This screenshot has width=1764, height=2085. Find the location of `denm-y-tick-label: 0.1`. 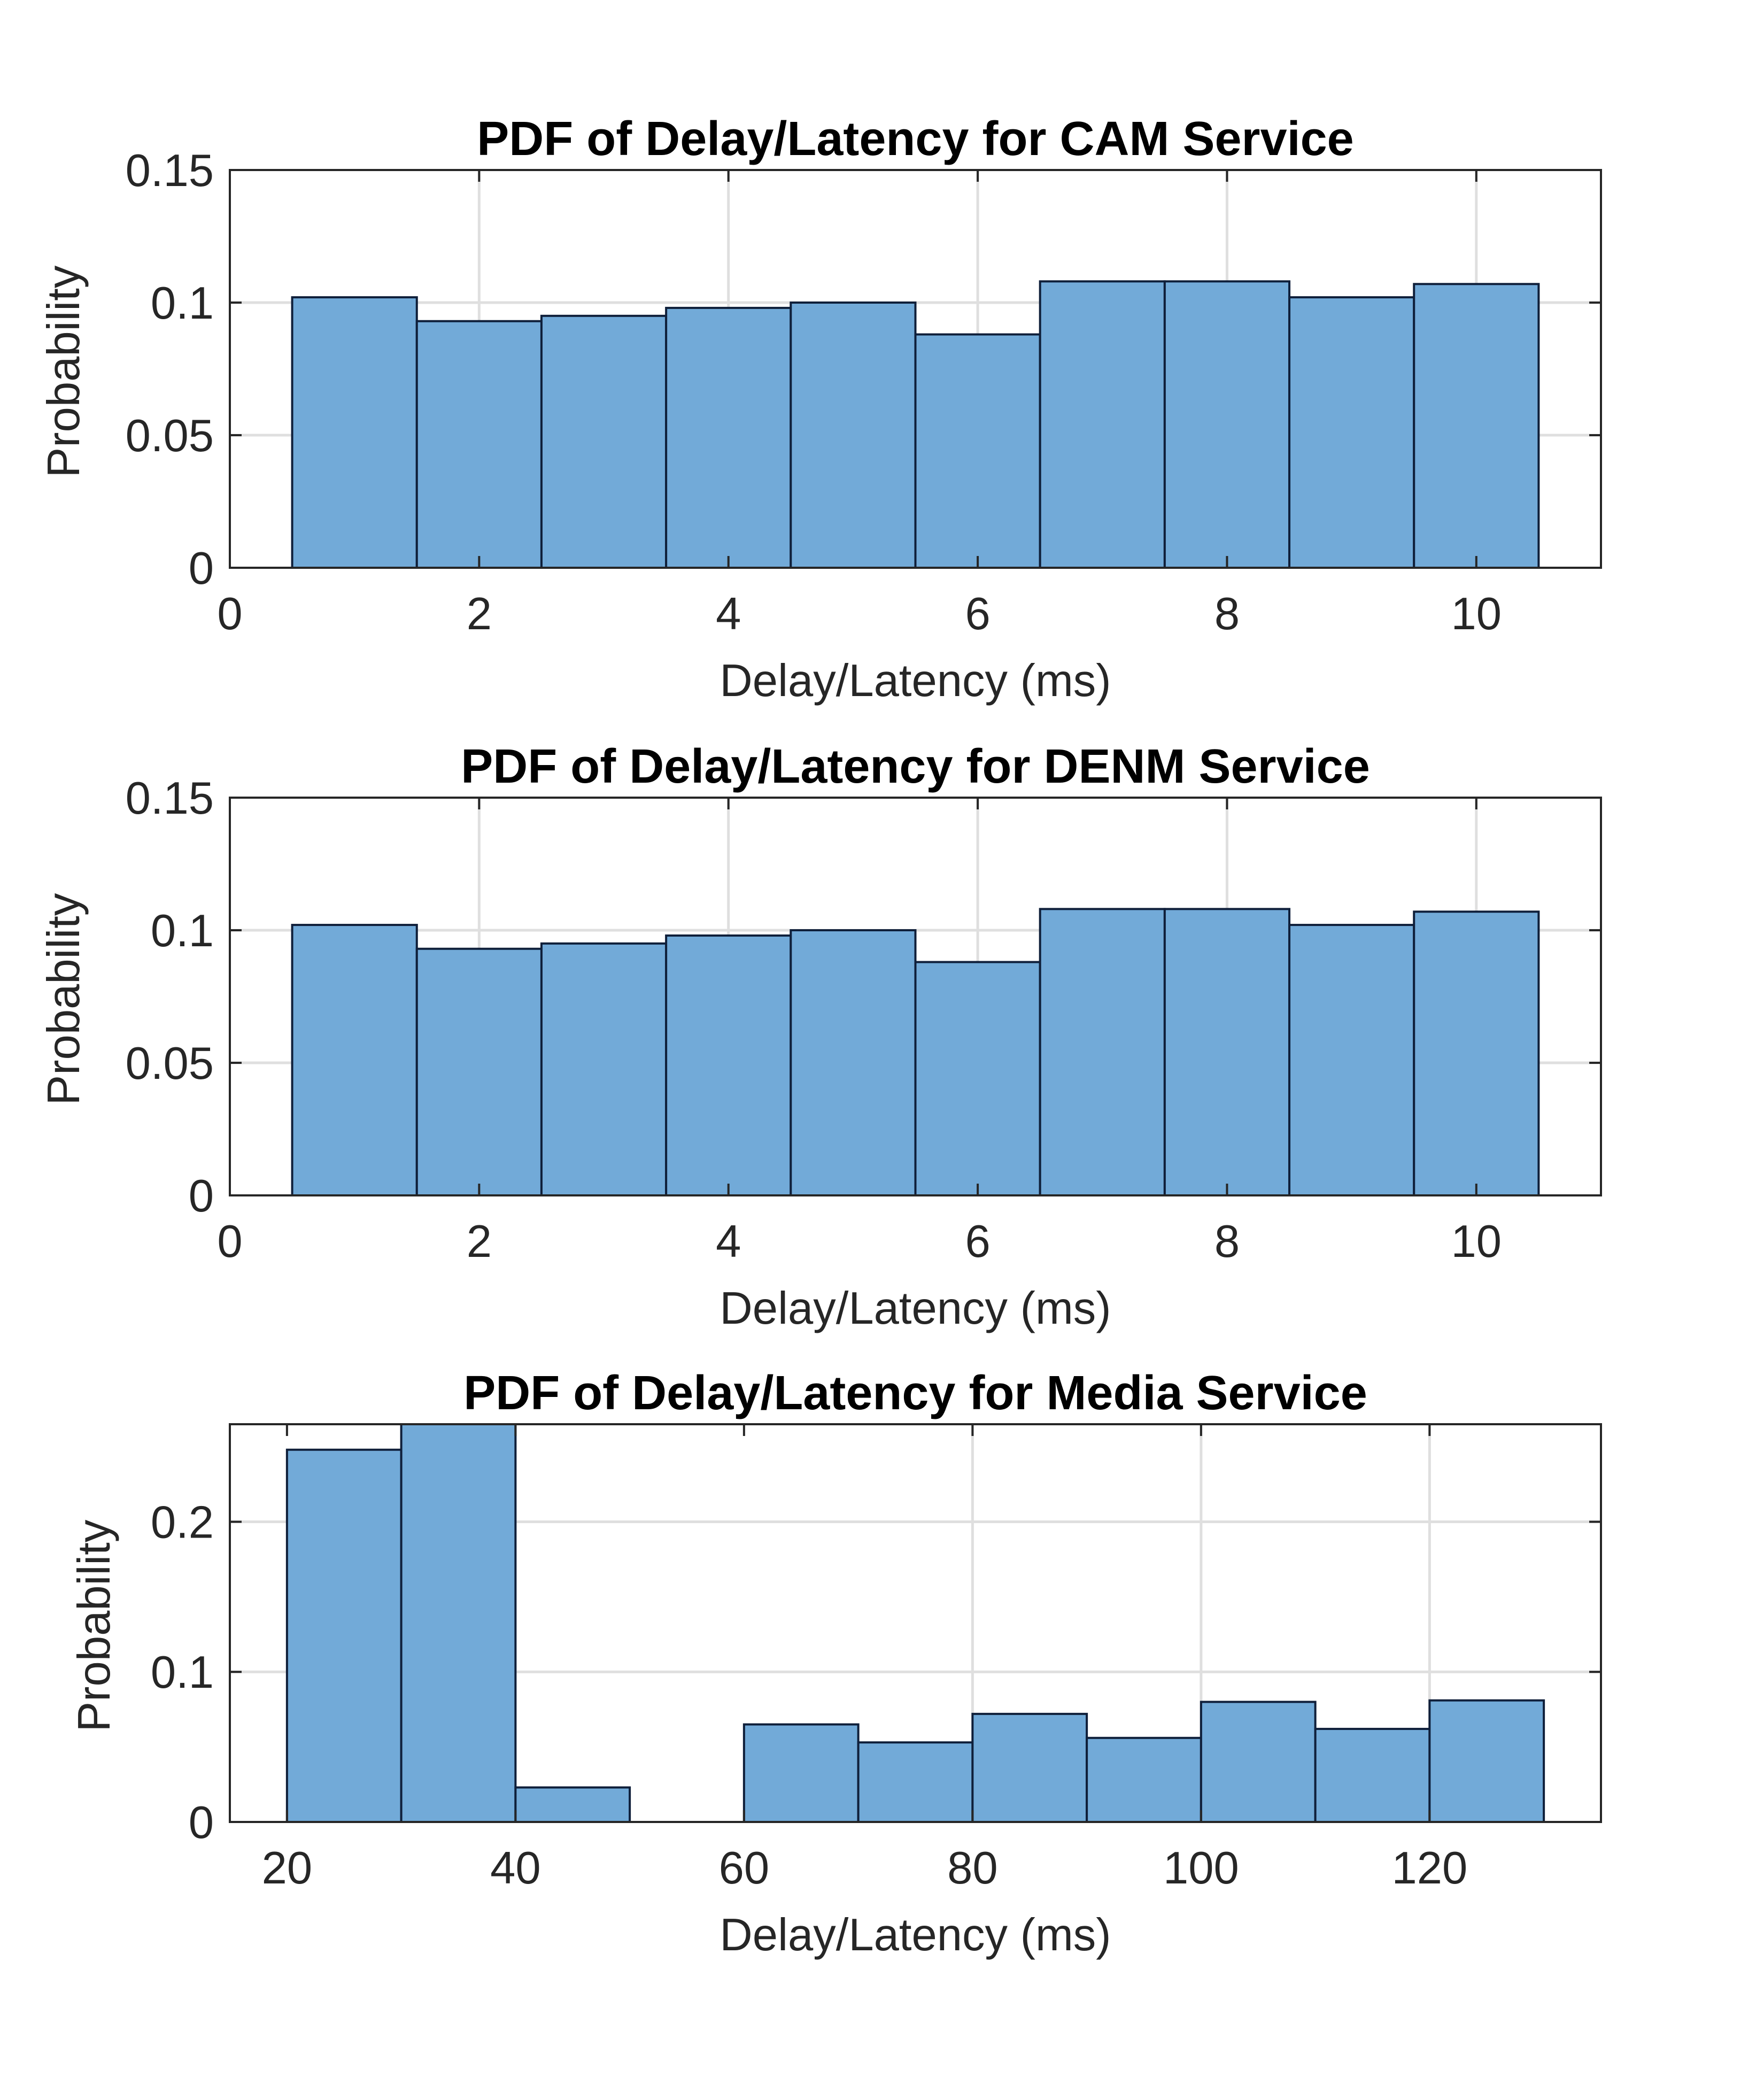

denm-y-tick-label: 0.1 is located at coordinates (182, 931).